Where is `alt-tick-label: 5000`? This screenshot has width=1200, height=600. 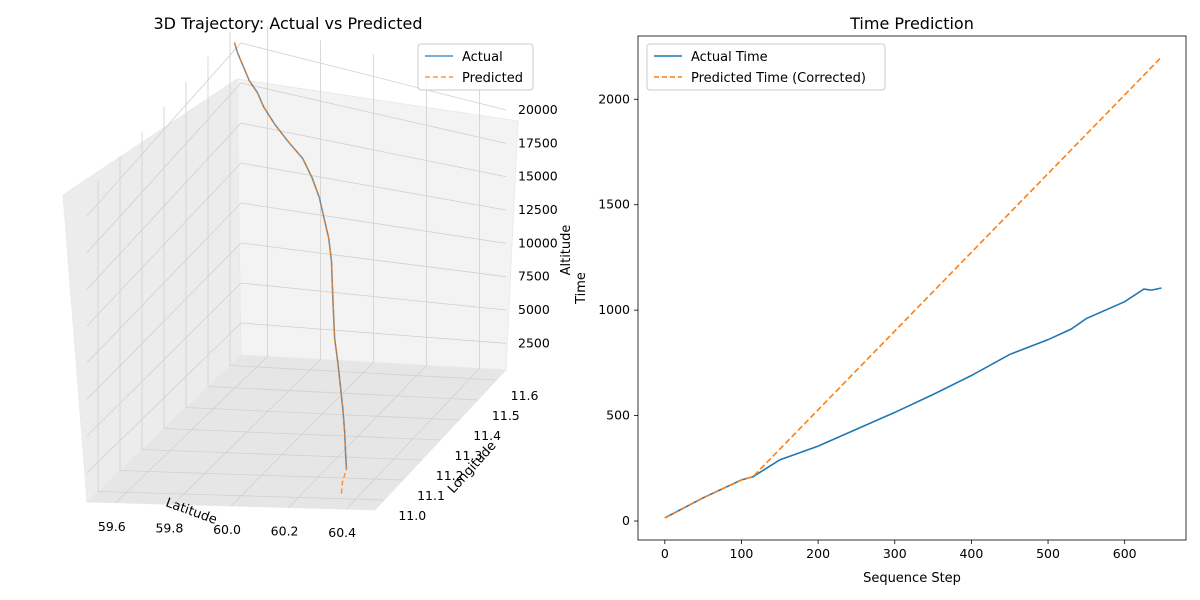
alt-tick-label: 5000 is located at coordinates (534, 309).